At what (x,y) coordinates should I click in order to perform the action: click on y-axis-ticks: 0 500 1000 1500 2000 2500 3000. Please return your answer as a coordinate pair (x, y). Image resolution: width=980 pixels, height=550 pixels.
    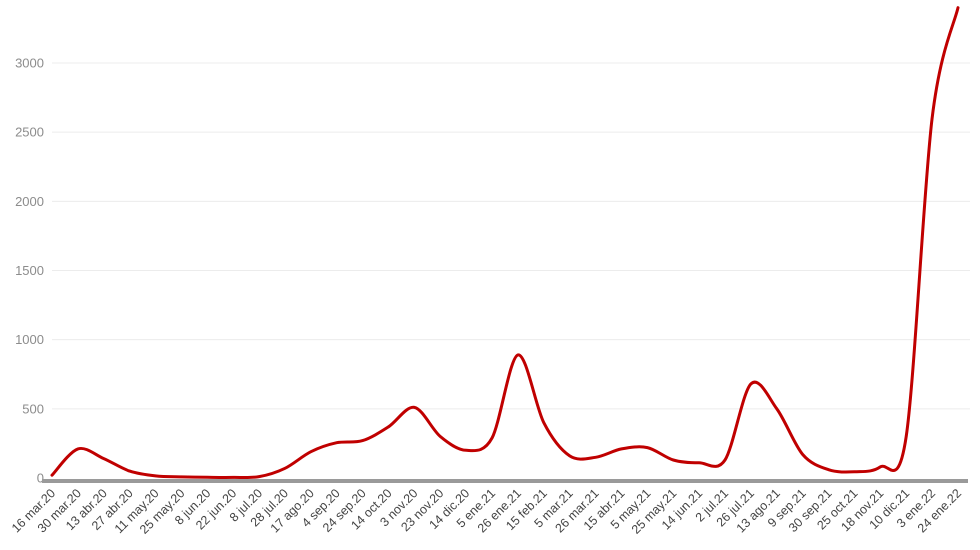
    Looking at the image, I should click on (29, 271).